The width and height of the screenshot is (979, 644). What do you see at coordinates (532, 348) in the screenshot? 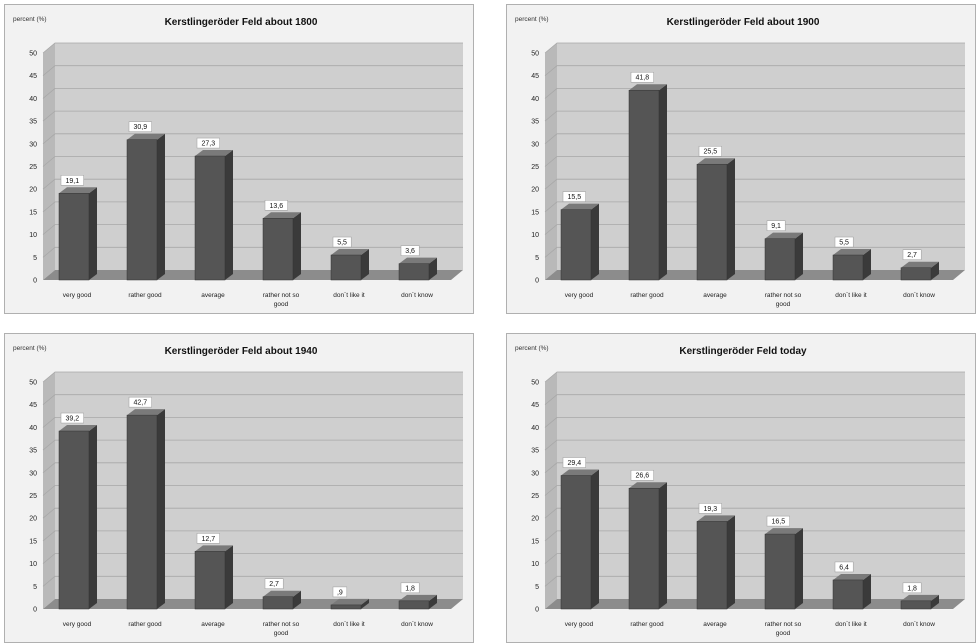
I see `y-axis-label: percent (%)` at bounding box center [532, 348].